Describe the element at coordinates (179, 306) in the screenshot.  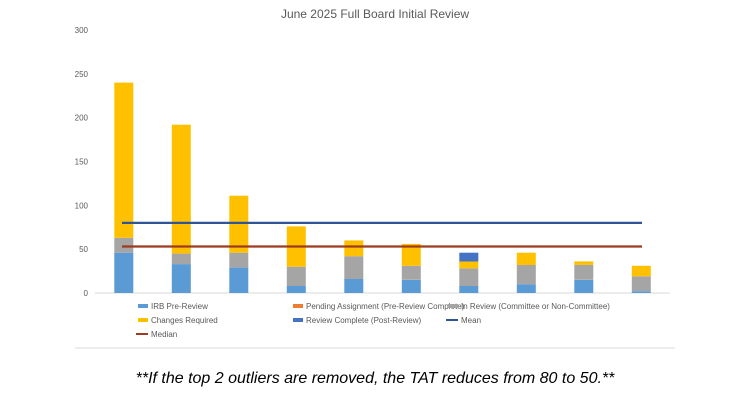
I see `legend-label: IRB Pre-Review` at that location.